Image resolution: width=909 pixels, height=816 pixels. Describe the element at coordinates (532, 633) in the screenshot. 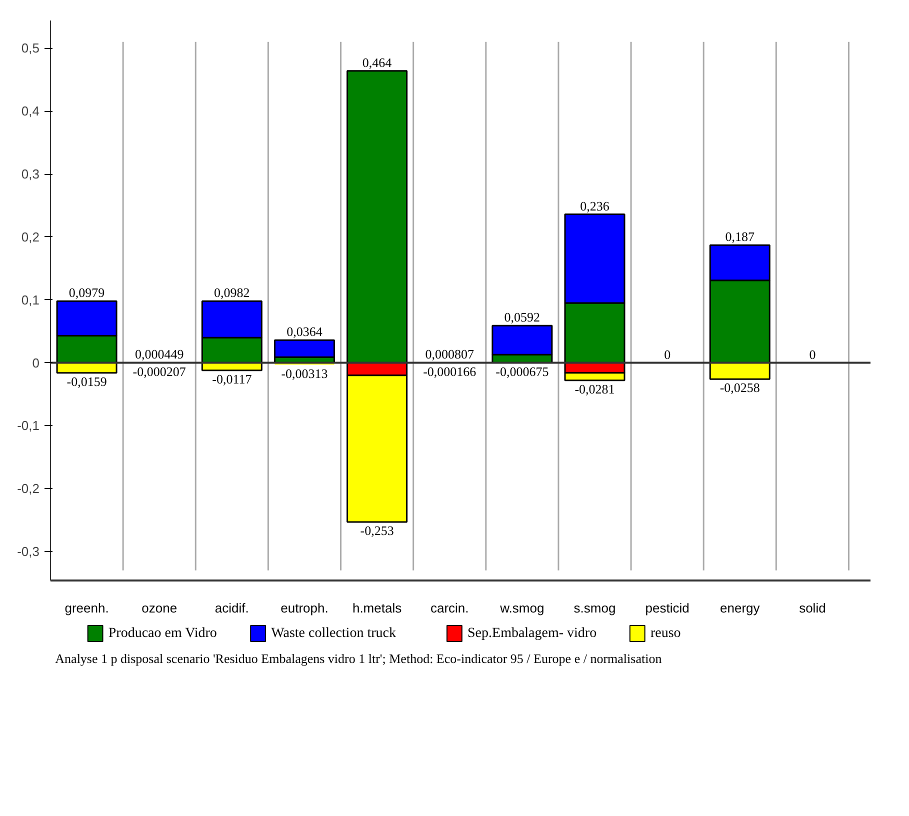

I see `legend-label: Sep.Embalagem- vidro` at that location.